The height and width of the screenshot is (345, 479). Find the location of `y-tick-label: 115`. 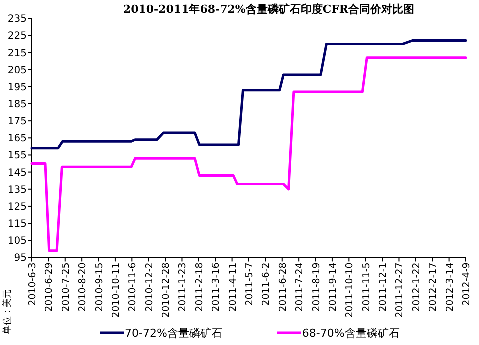

y-tick-label: 115 is located at coordinates (17, 224).